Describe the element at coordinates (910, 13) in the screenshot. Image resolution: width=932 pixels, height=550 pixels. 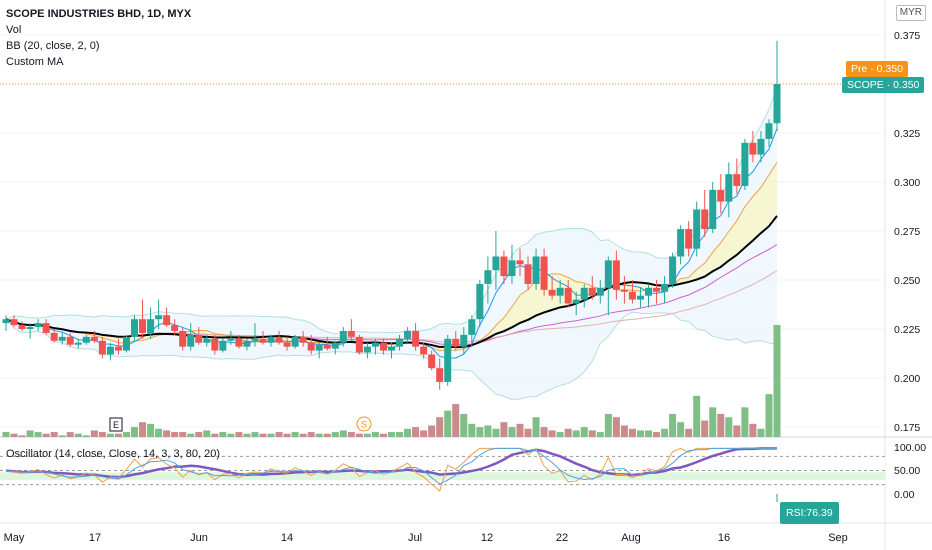
I see `currency-badge: MYR` at that location.